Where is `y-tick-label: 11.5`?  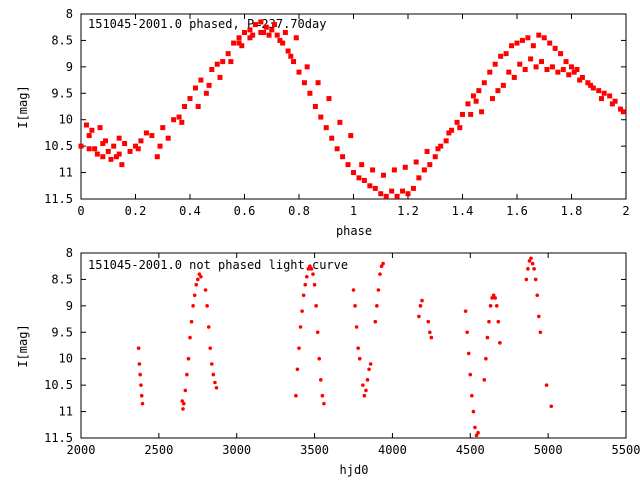
y-tick-label: 11.5 is located at coordinates (58, 438).